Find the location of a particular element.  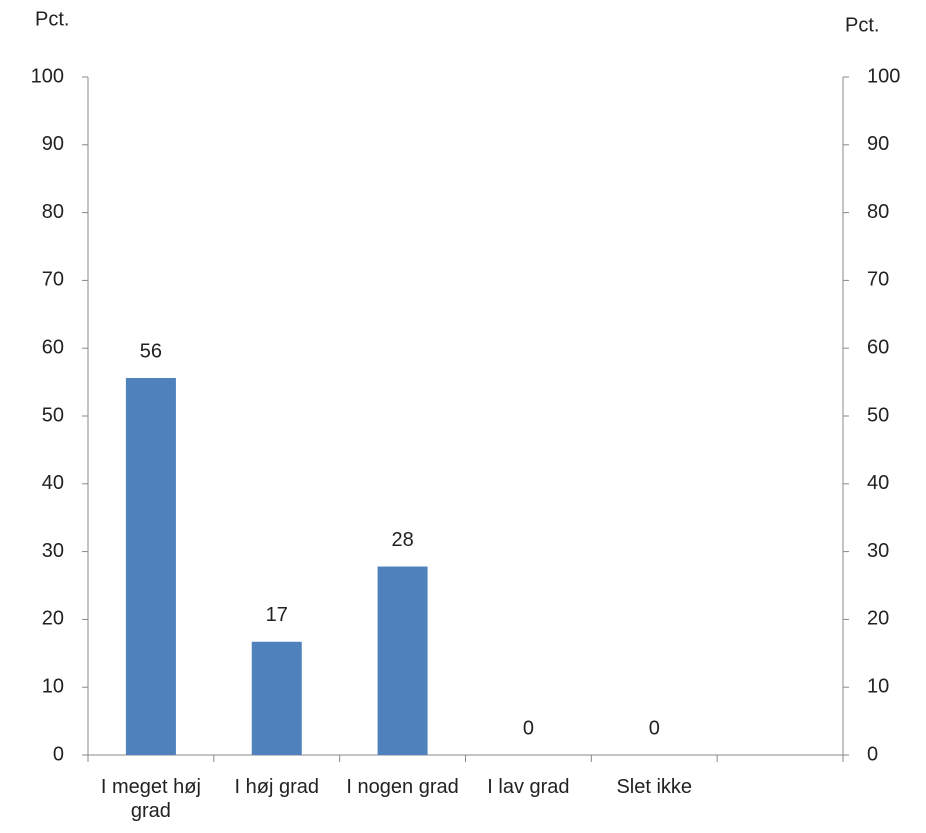

y2-tick-label: 0 is located at coordinates (872, 754).